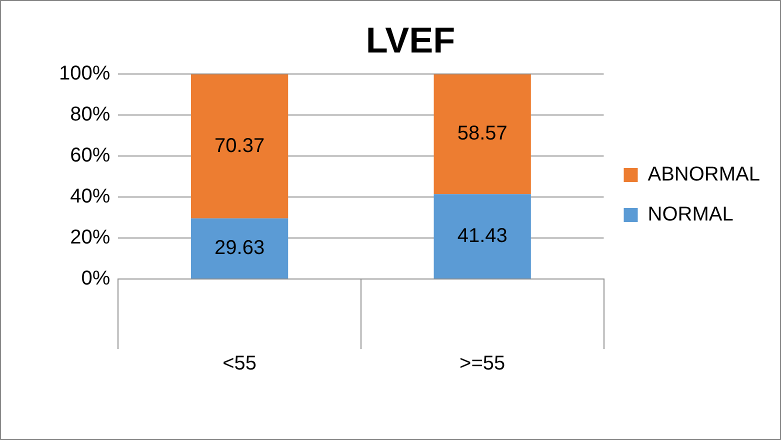 Image resolution: width=781 pixels, height=440 pixels. What do you see at coordinates (90, 197) in the screenshot?
I see `y-tick-label: 40%` at bounding box center [90, 197].